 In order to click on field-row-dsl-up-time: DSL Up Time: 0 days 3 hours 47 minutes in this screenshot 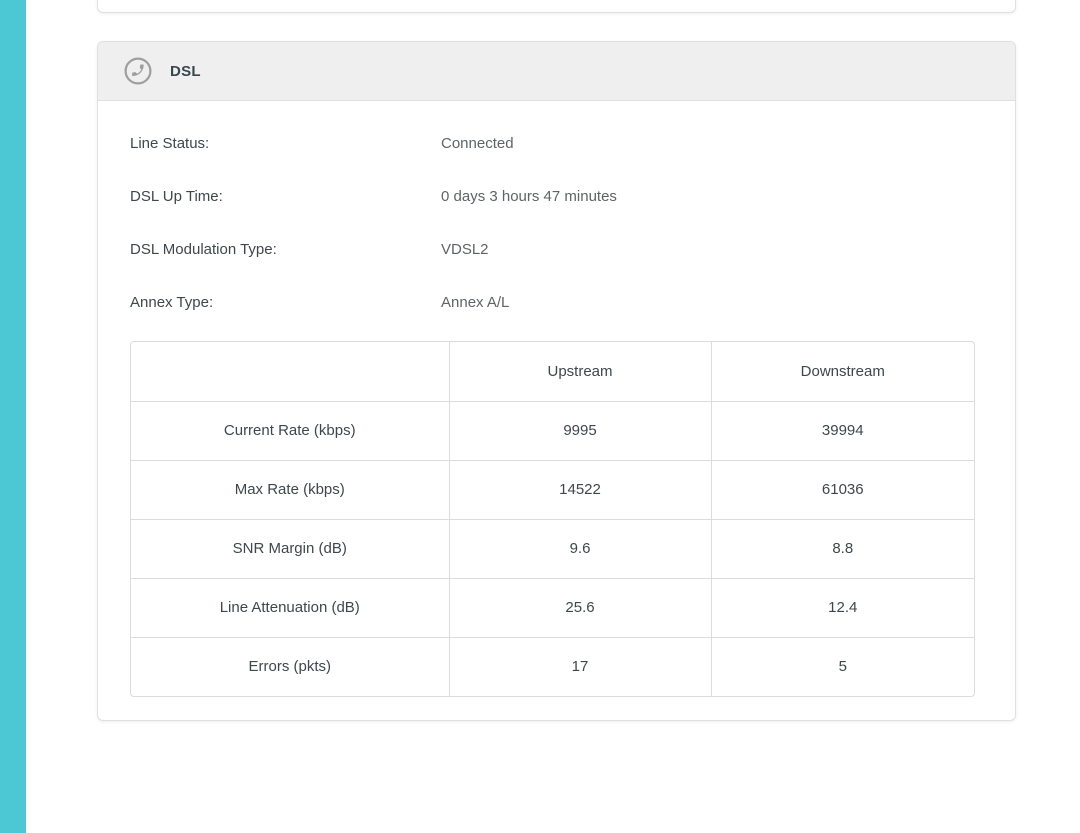, I will do `click(551, 196)`.